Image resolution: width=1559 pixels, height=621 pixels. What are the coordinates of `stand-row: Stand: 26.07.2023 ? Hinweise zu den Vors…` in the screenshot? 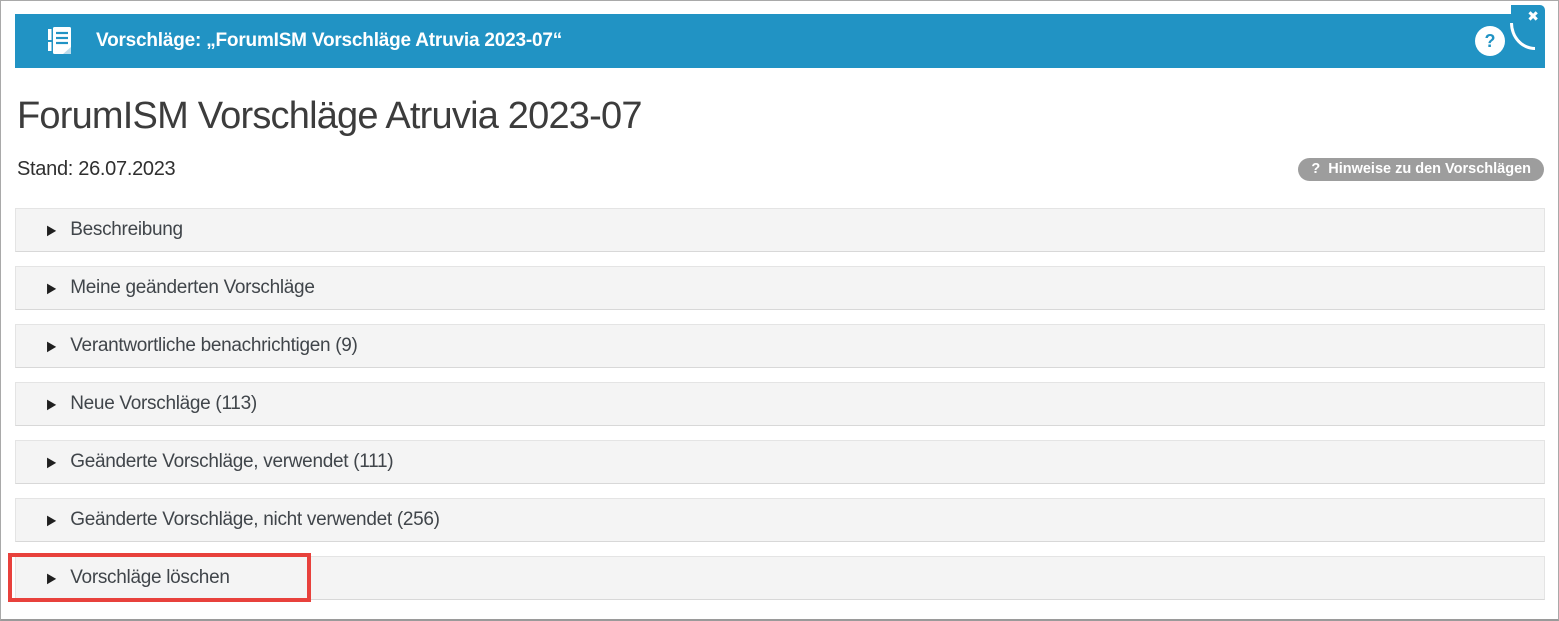 It's located at (780, 169).